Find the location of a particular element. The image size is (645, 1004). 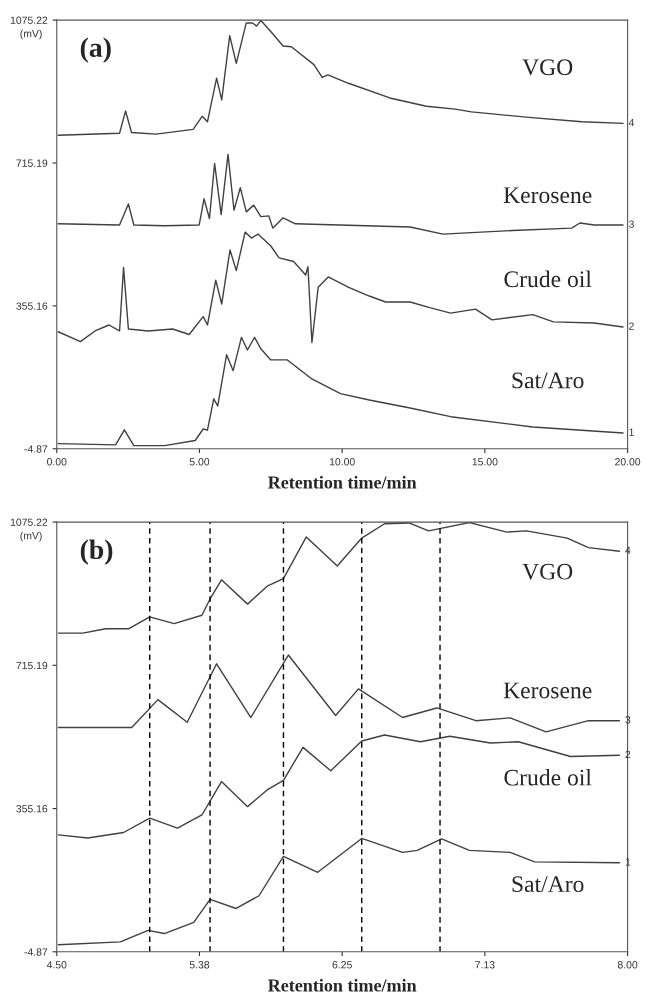

text: (a) is located at coordinates (95, 50).